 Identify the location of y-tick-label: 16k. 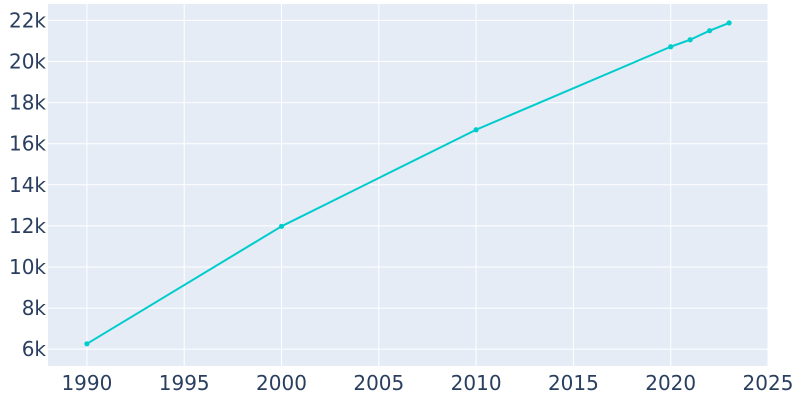
(27, 144).